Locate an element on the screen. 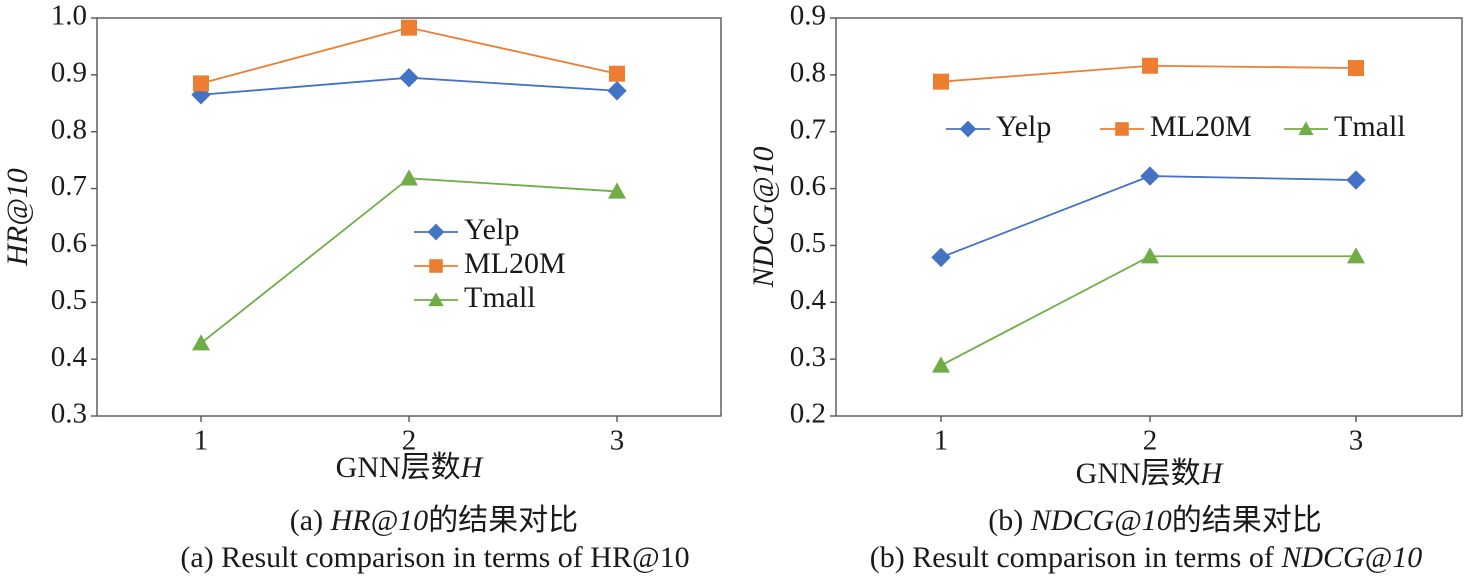 The image size is (1482, 577). caption-a-cn-metric: HR@10 is located at coordinates (379, 520).